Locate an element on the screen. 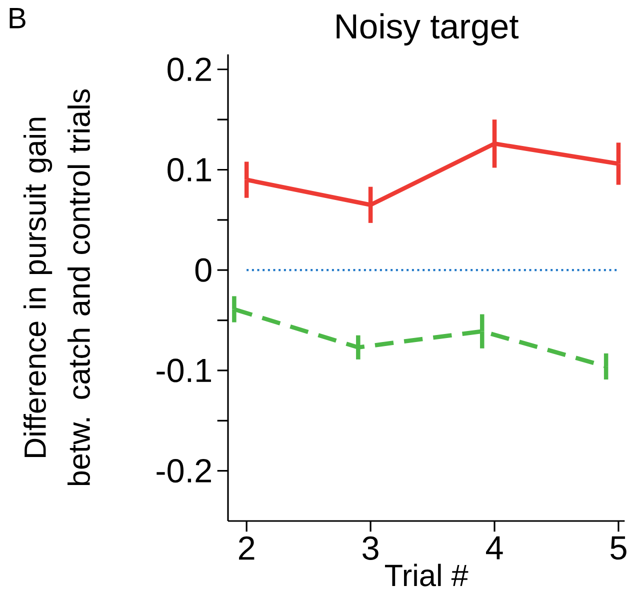 Image resolution: width=627 pixels, height=606 pixels. y-axis-title: Difference in pursuit gain betw. catch and control trials is located at coordinates (57, 287).